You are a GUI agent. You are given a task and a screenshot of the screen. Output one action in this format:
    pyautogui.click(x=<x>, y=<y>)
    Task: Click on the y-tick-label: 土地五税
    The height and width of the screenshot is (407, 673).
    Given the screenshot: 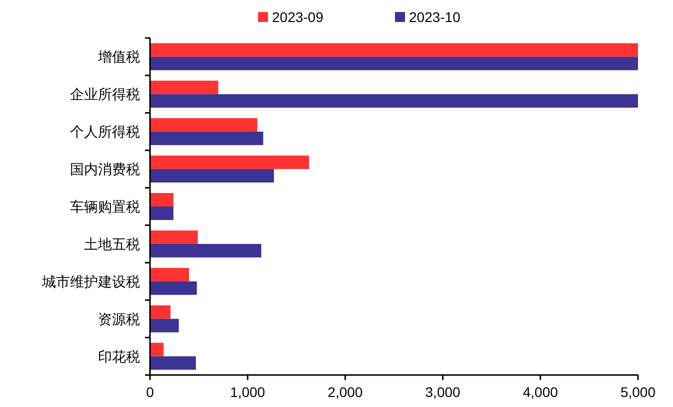 What is the action you would take?
    pyautogui.click(x=112, y=244)
    